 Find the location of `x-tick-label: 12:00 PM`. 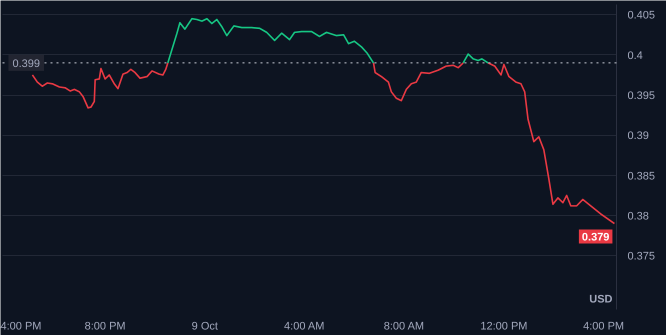

x-tick-label: 12:00 PM is located at coordinates (504, 326).